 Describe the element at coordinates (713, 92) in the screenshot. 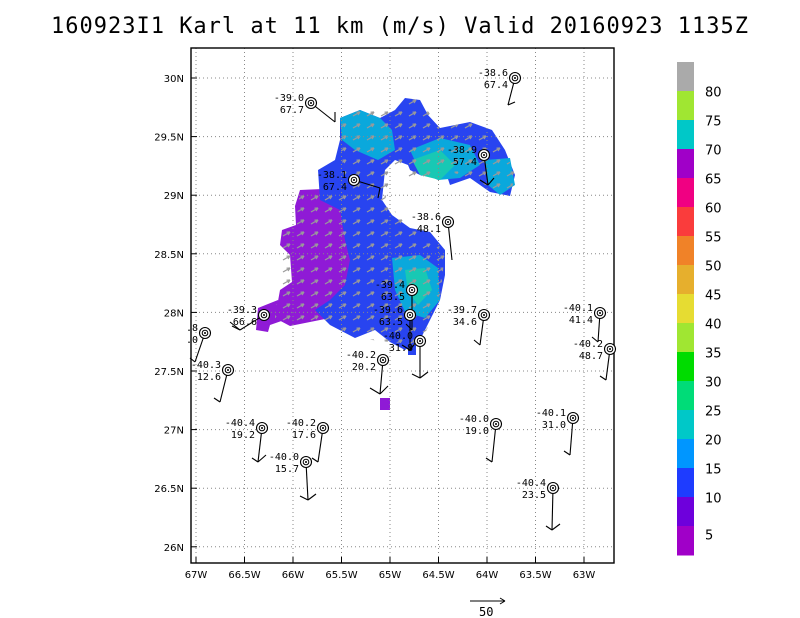

I see `colorbar-label: 80` at that location.